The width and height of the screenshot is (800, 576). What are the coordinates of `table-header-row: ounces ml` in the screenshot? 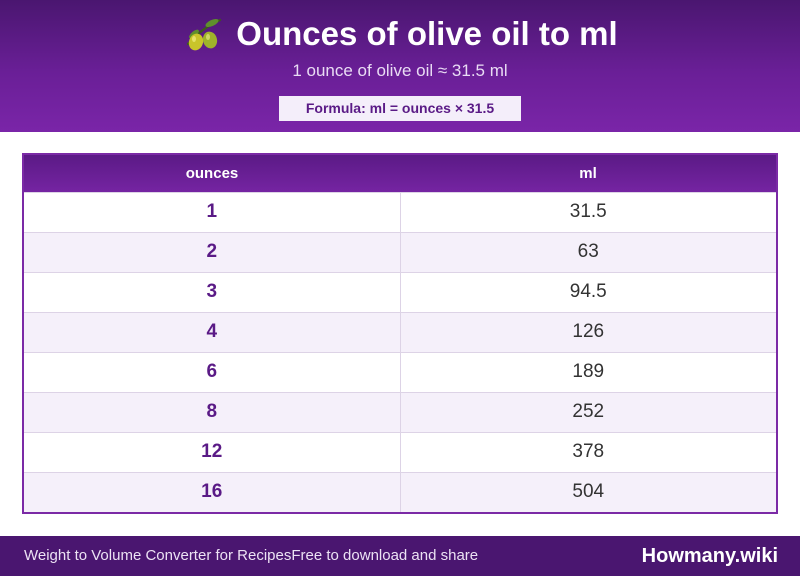 It's located at (400, 173).